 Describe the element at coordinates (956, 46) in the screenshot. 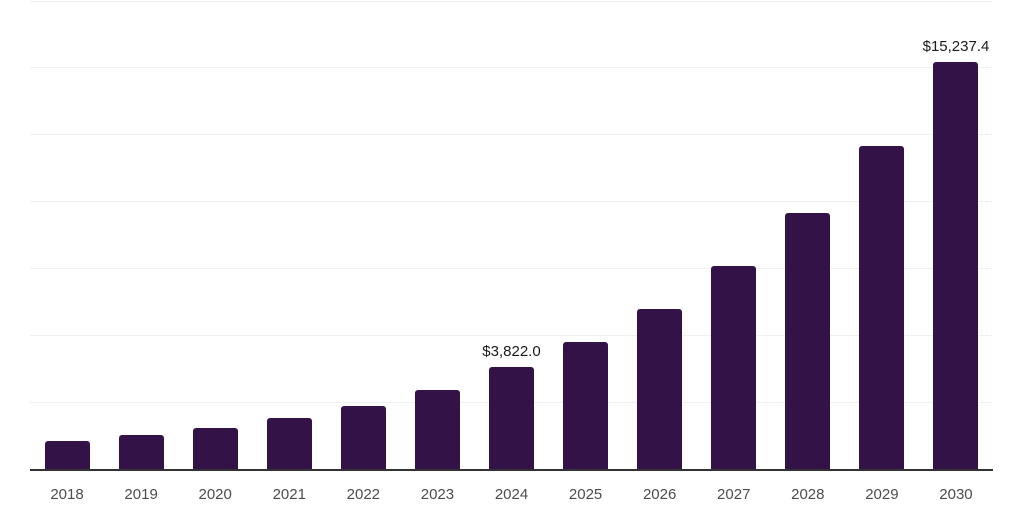

I see `value-label-2030: $15,237.4` at that location.